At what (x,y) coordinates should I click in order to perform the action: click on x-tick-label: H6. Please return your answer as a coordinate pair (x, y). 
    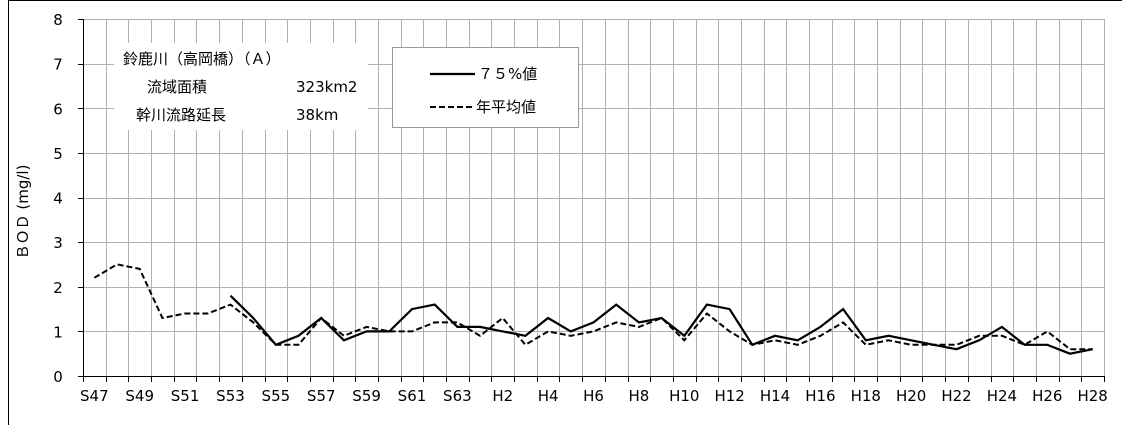
    Looking at the image, I should click on (593, 396).